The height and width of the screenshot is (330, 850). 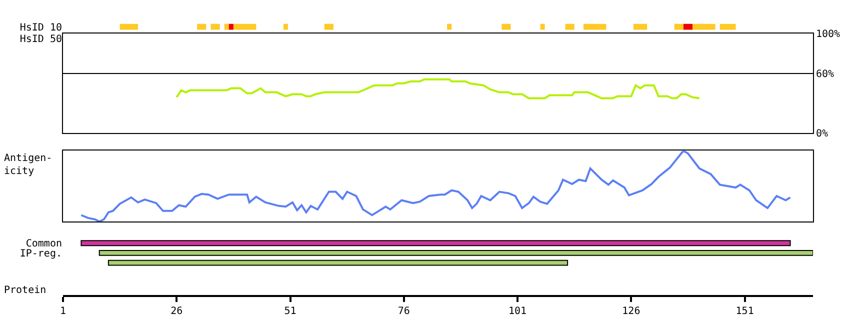 I want to click on x-tick-label: 51, so click(x=290, y=312).